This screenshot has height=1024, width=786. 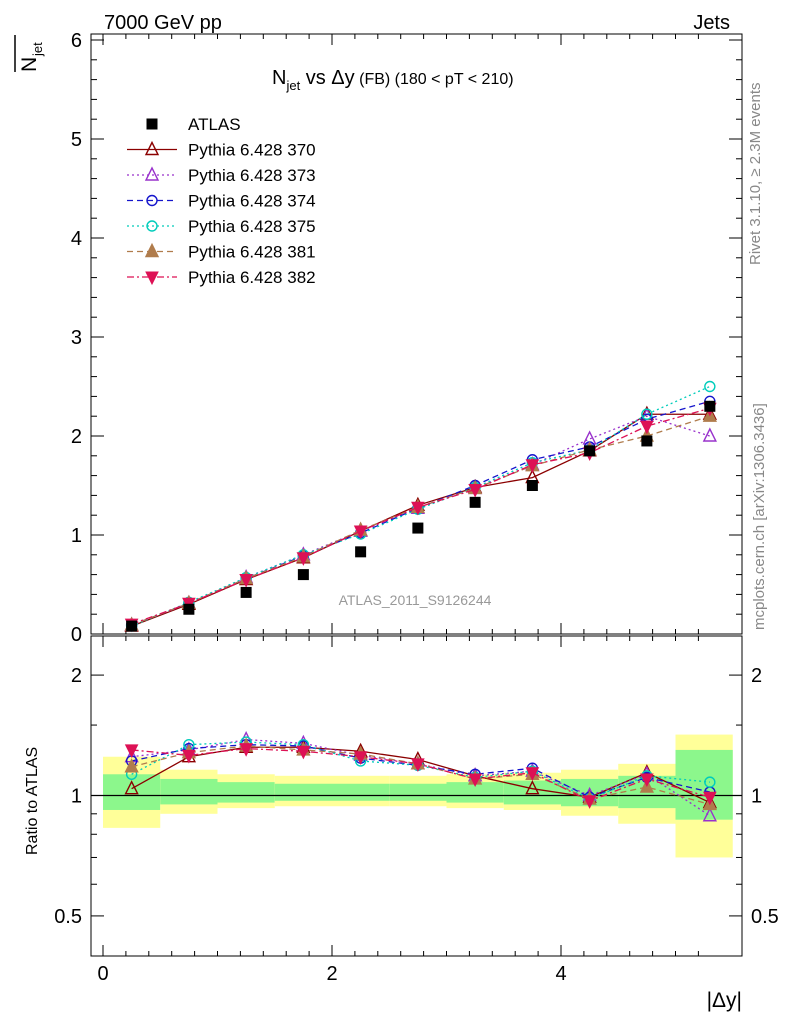 I want to click on legend-label: Pythia 6.428 382, so click(x=252, y=277).